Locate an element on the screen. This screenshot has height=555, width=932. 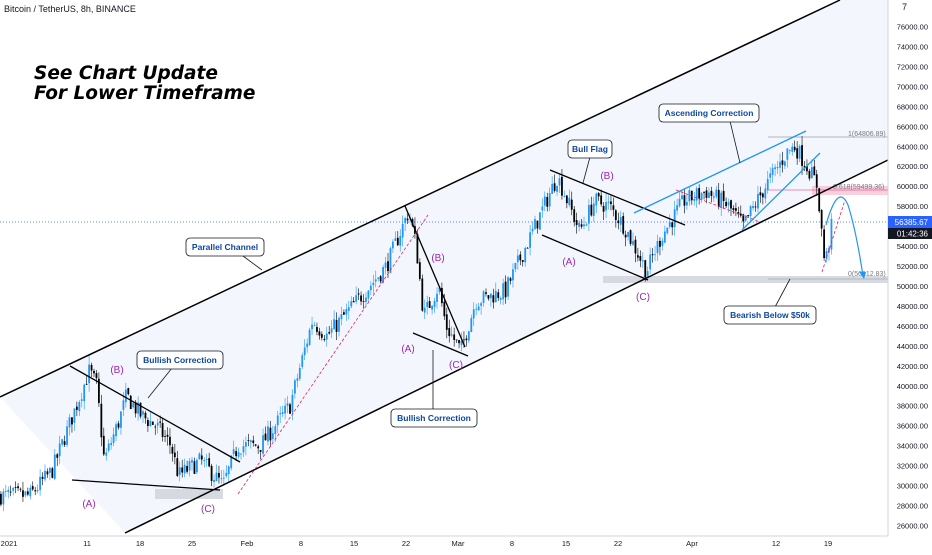
price-tick-label: 34000.00 is located at coordinates (912, 446).